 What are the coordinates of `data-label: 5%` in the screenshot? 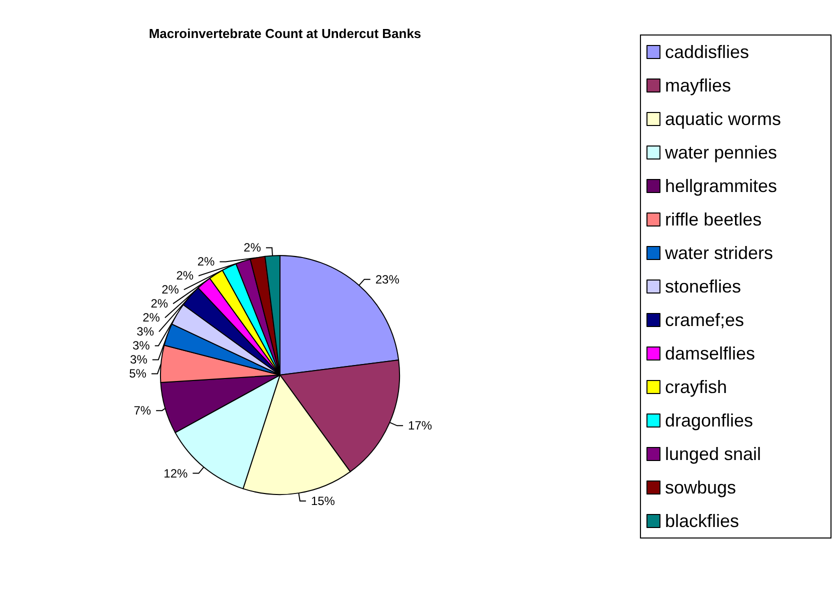 It's located at (138, 373).